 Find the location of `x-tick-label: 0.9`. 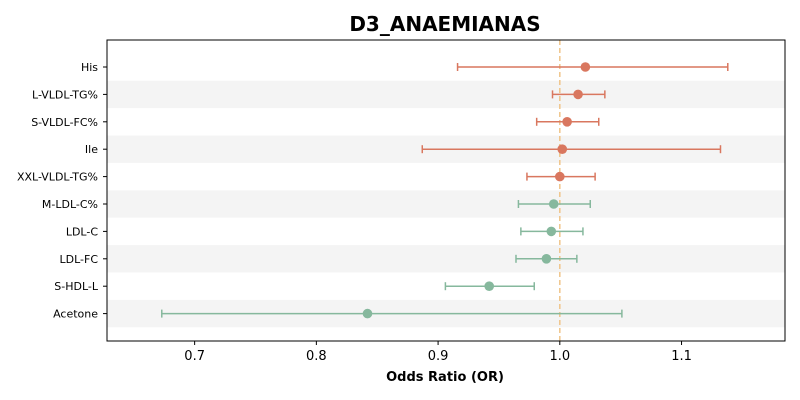

x-tick-label: 0.9 is located at coordinates (438, 356).